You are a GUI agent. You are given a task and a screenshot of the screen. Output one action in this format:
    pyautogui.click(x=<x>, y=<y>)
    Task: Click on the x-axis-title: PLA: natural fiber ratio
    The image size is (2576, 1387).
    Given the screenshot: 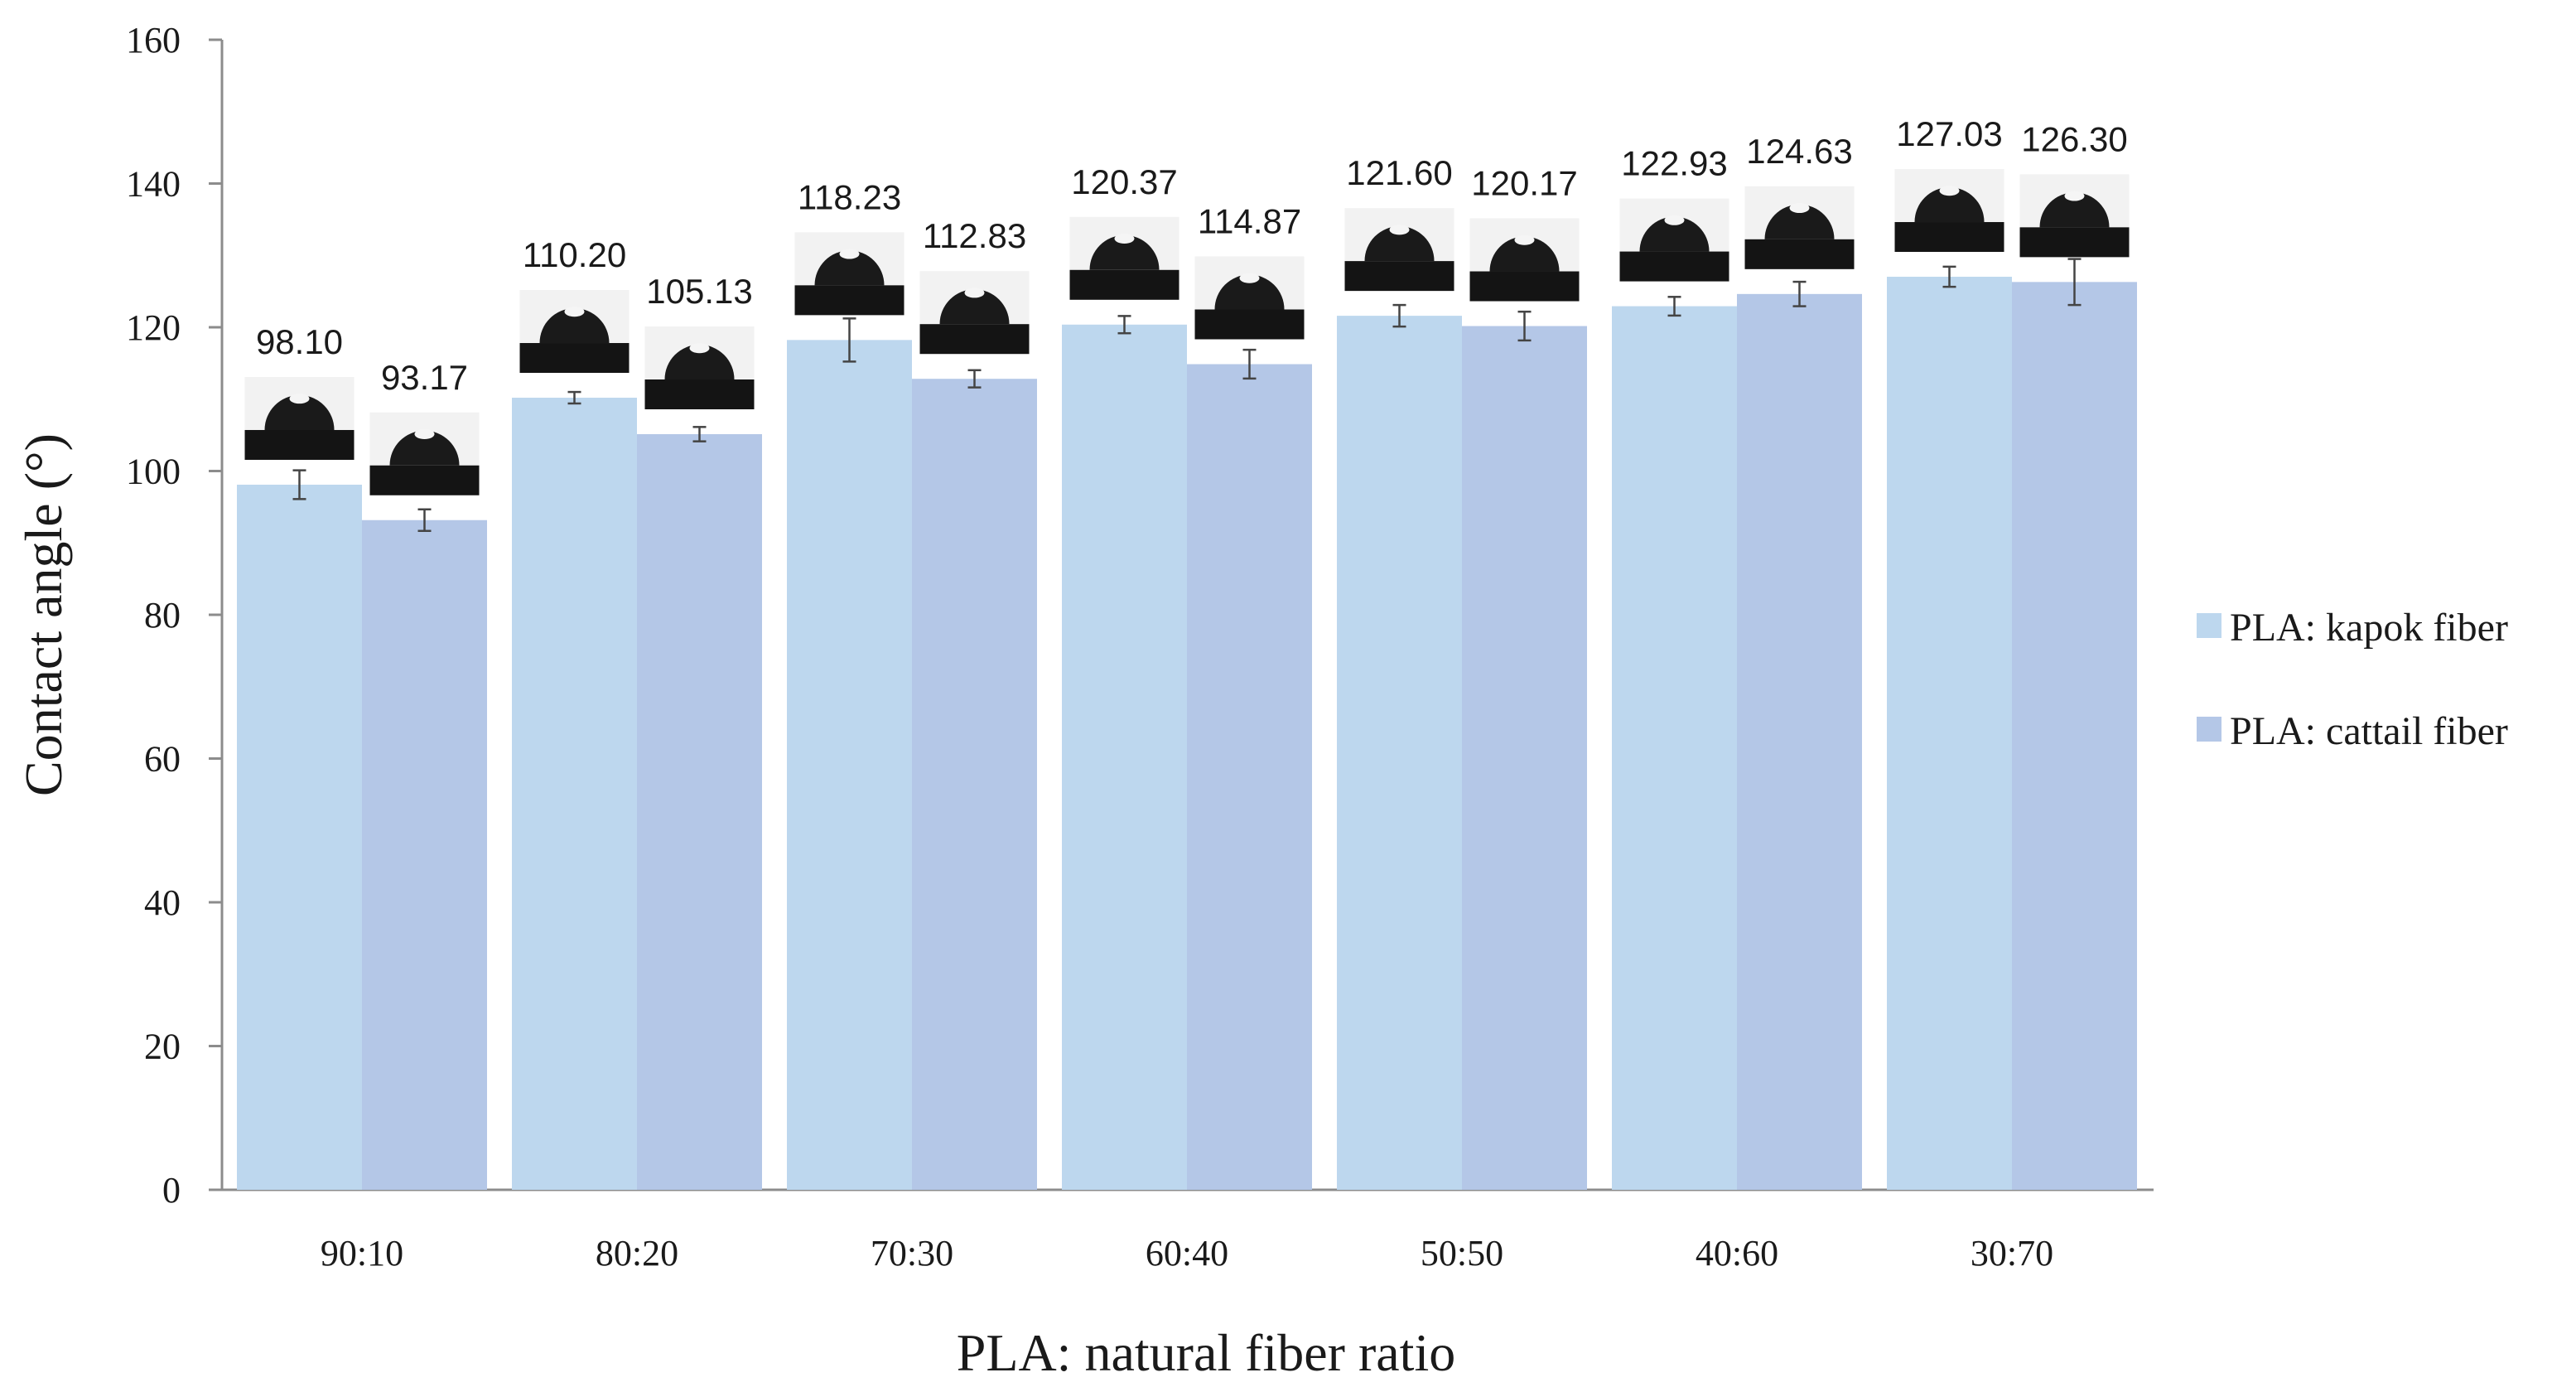 What is the action you would take?
    pyautogui.click(x=1206, y=1352)
    